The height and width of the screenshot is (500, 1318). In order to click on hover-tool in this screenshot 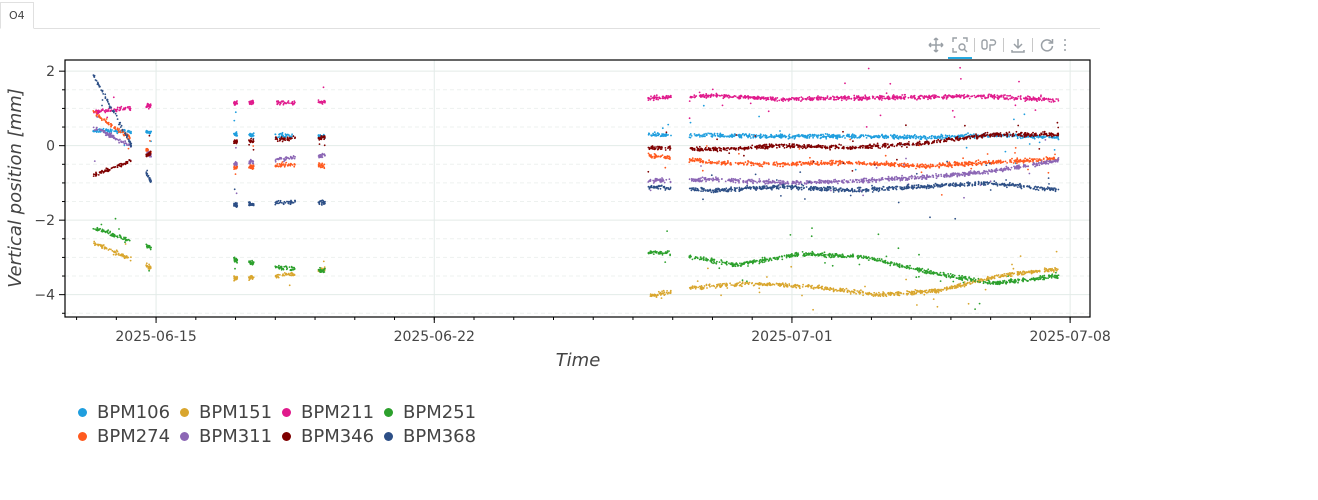, I will do `click(989, 45)`.